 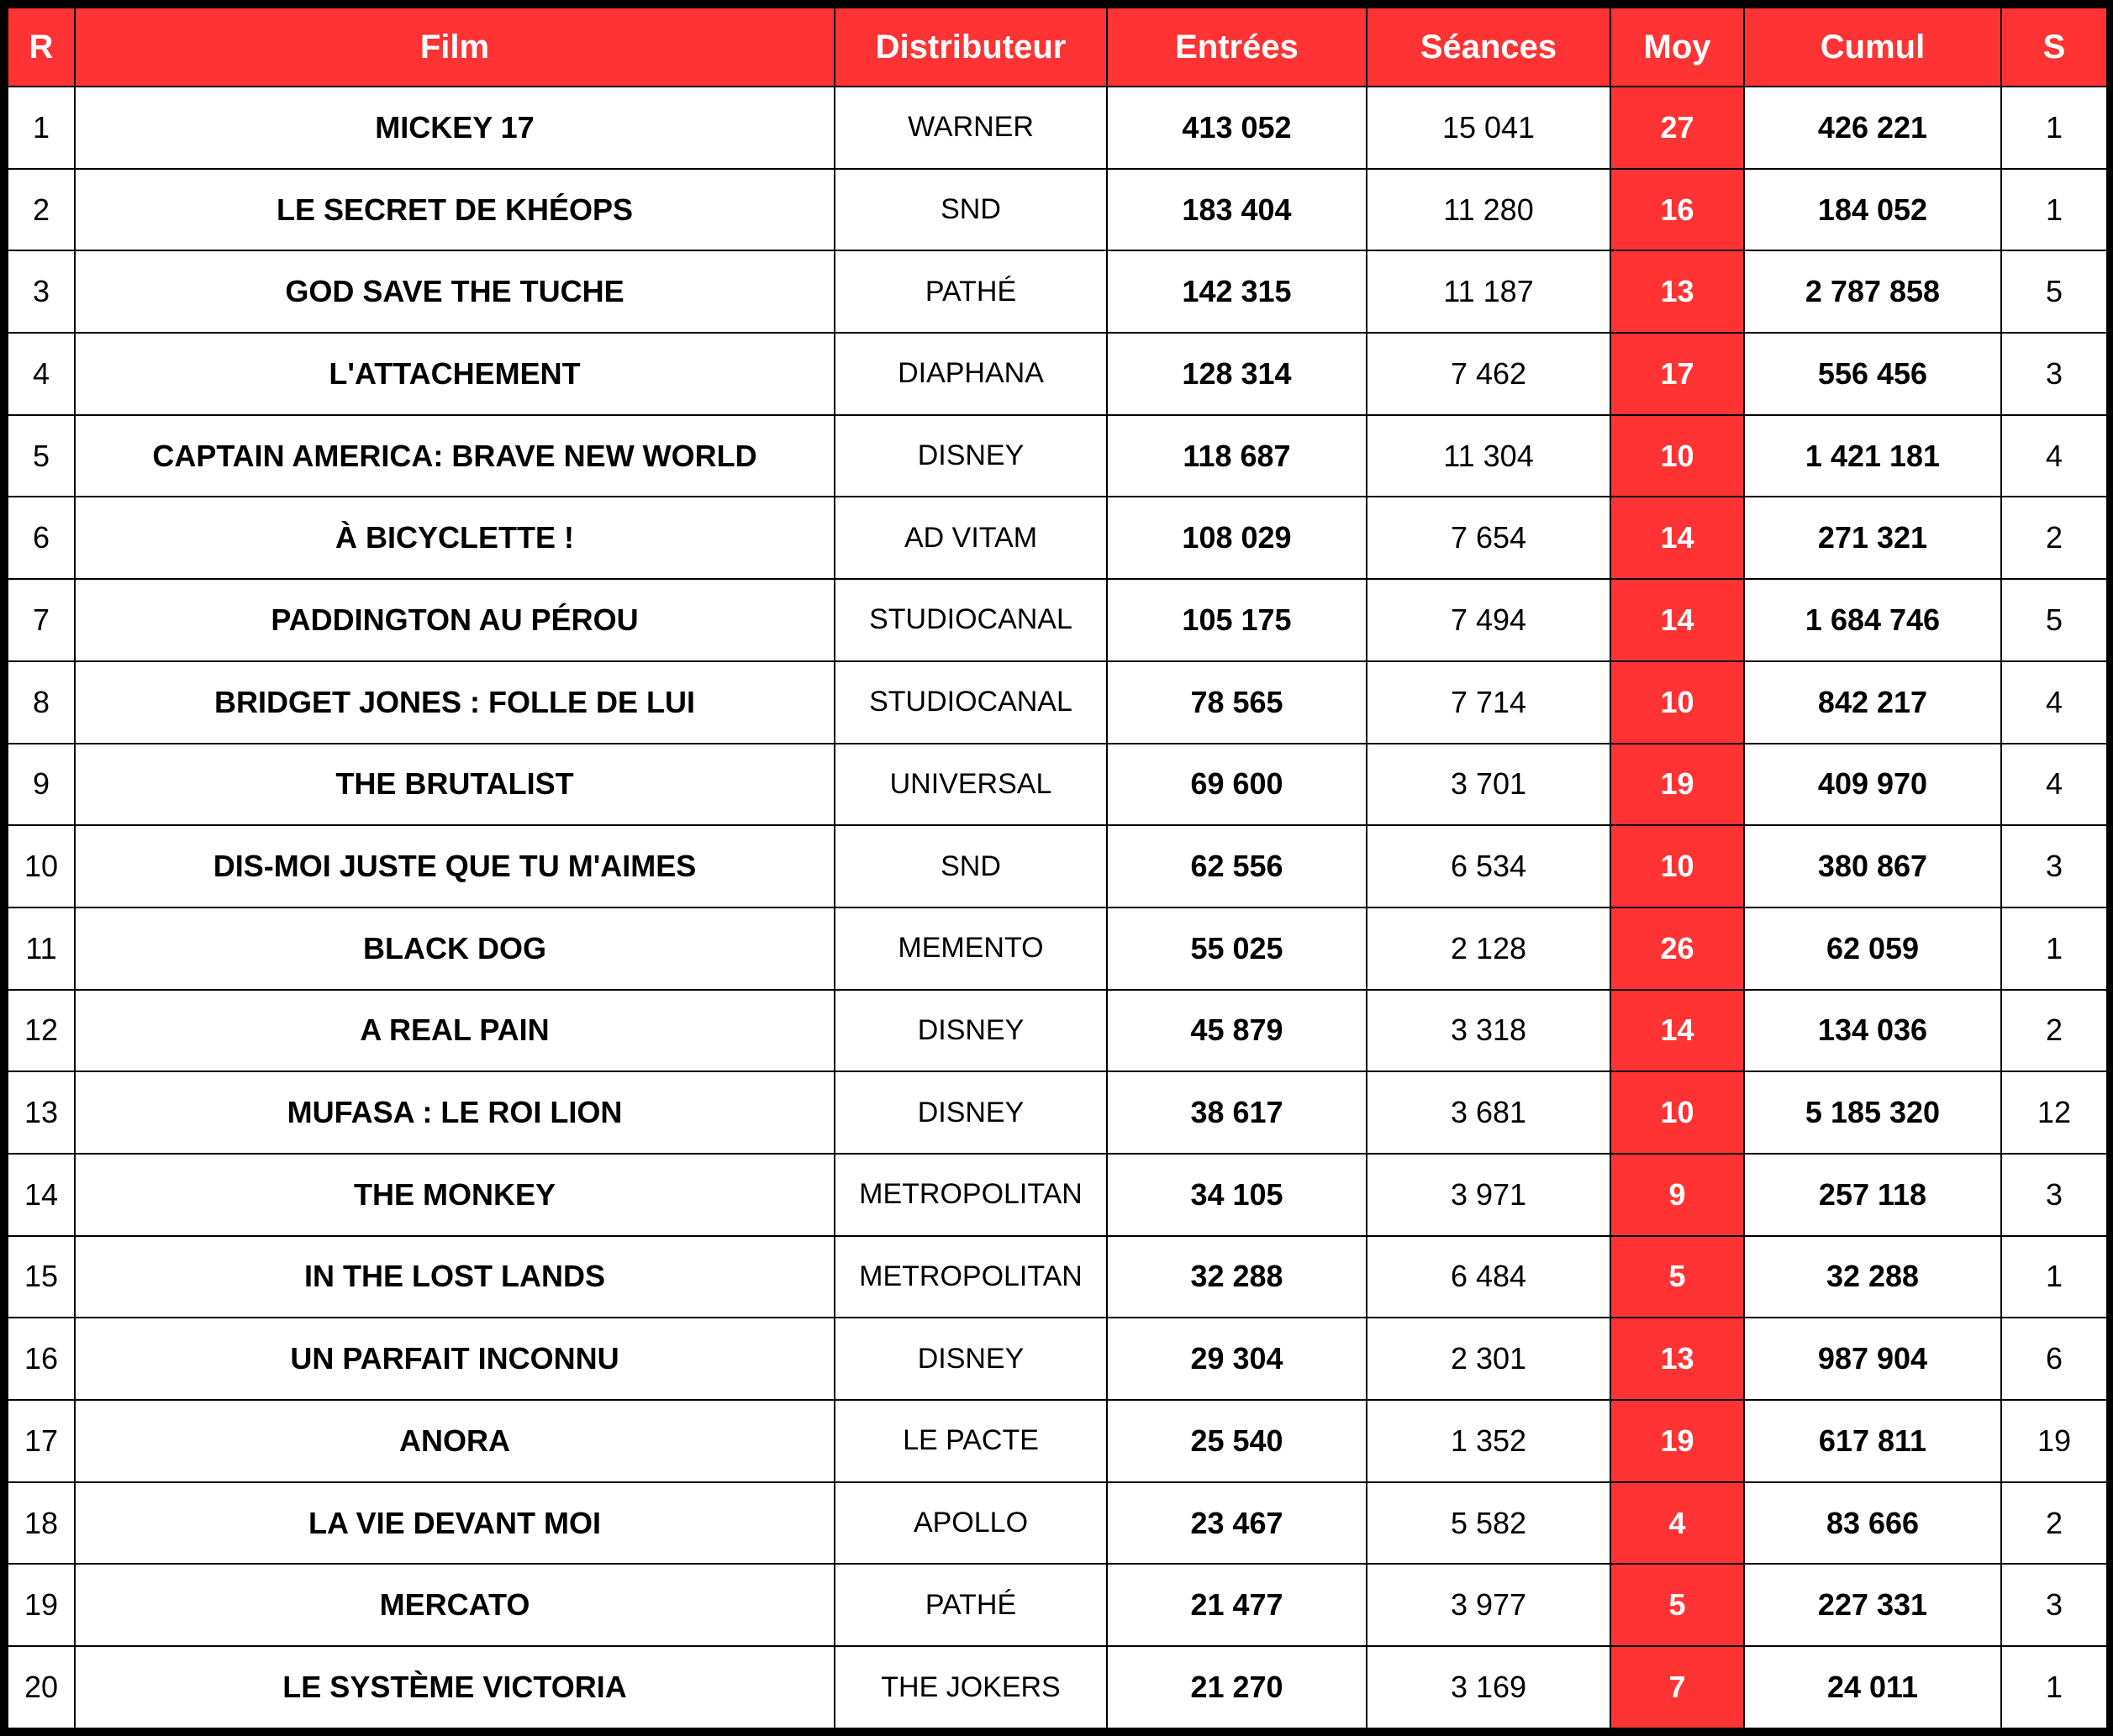 I want to click on screenings-cell: 11 187, so click(x=1488, y=292).